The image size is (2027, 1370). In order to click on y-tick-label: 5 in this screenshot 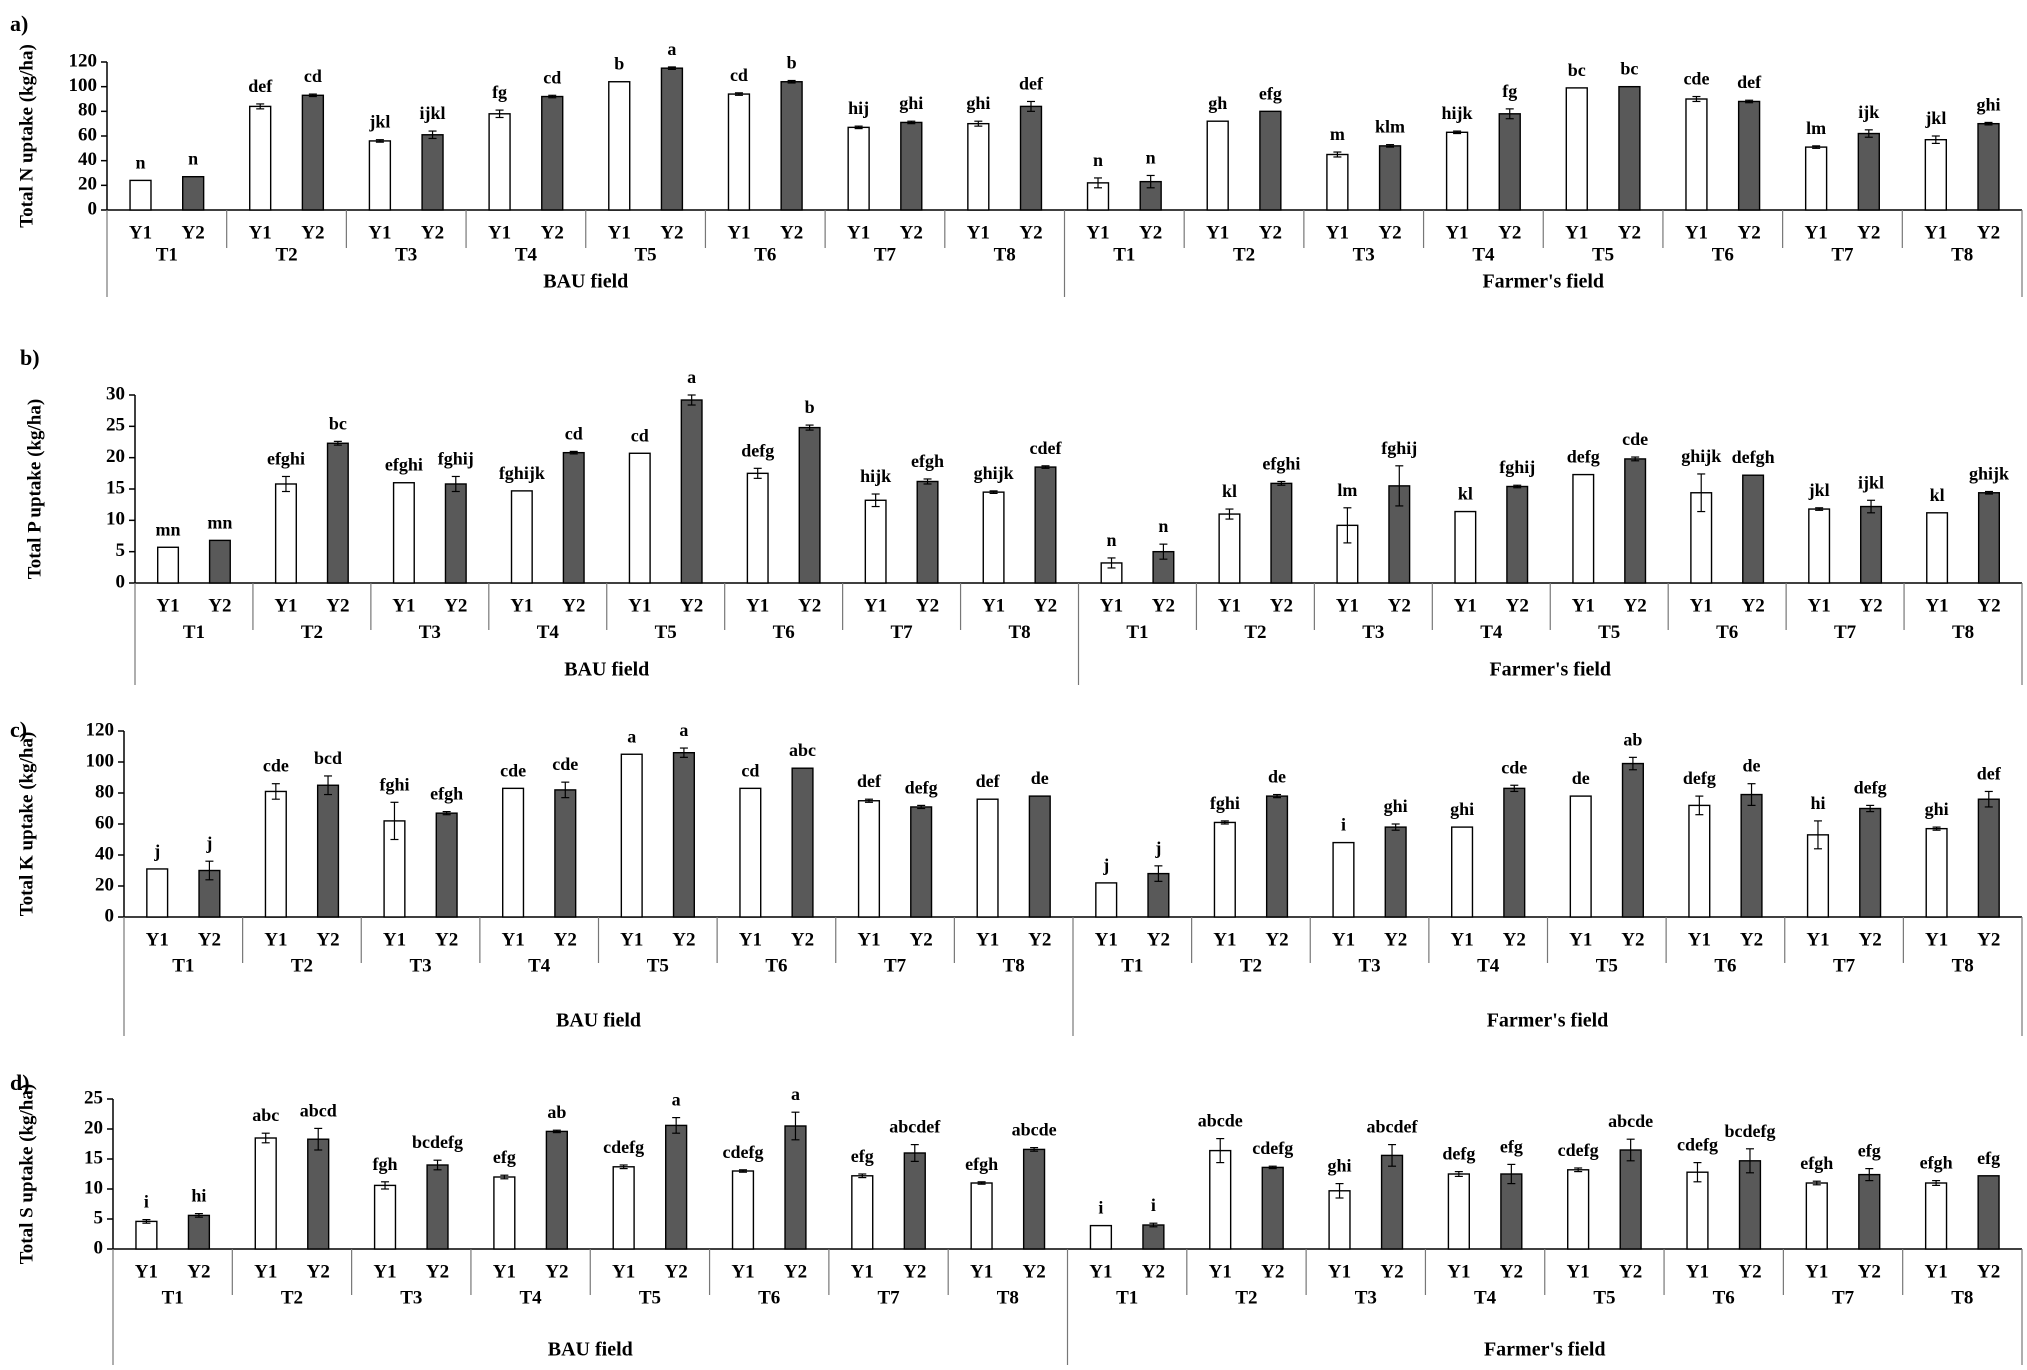, I will do `click(121, 550)`.